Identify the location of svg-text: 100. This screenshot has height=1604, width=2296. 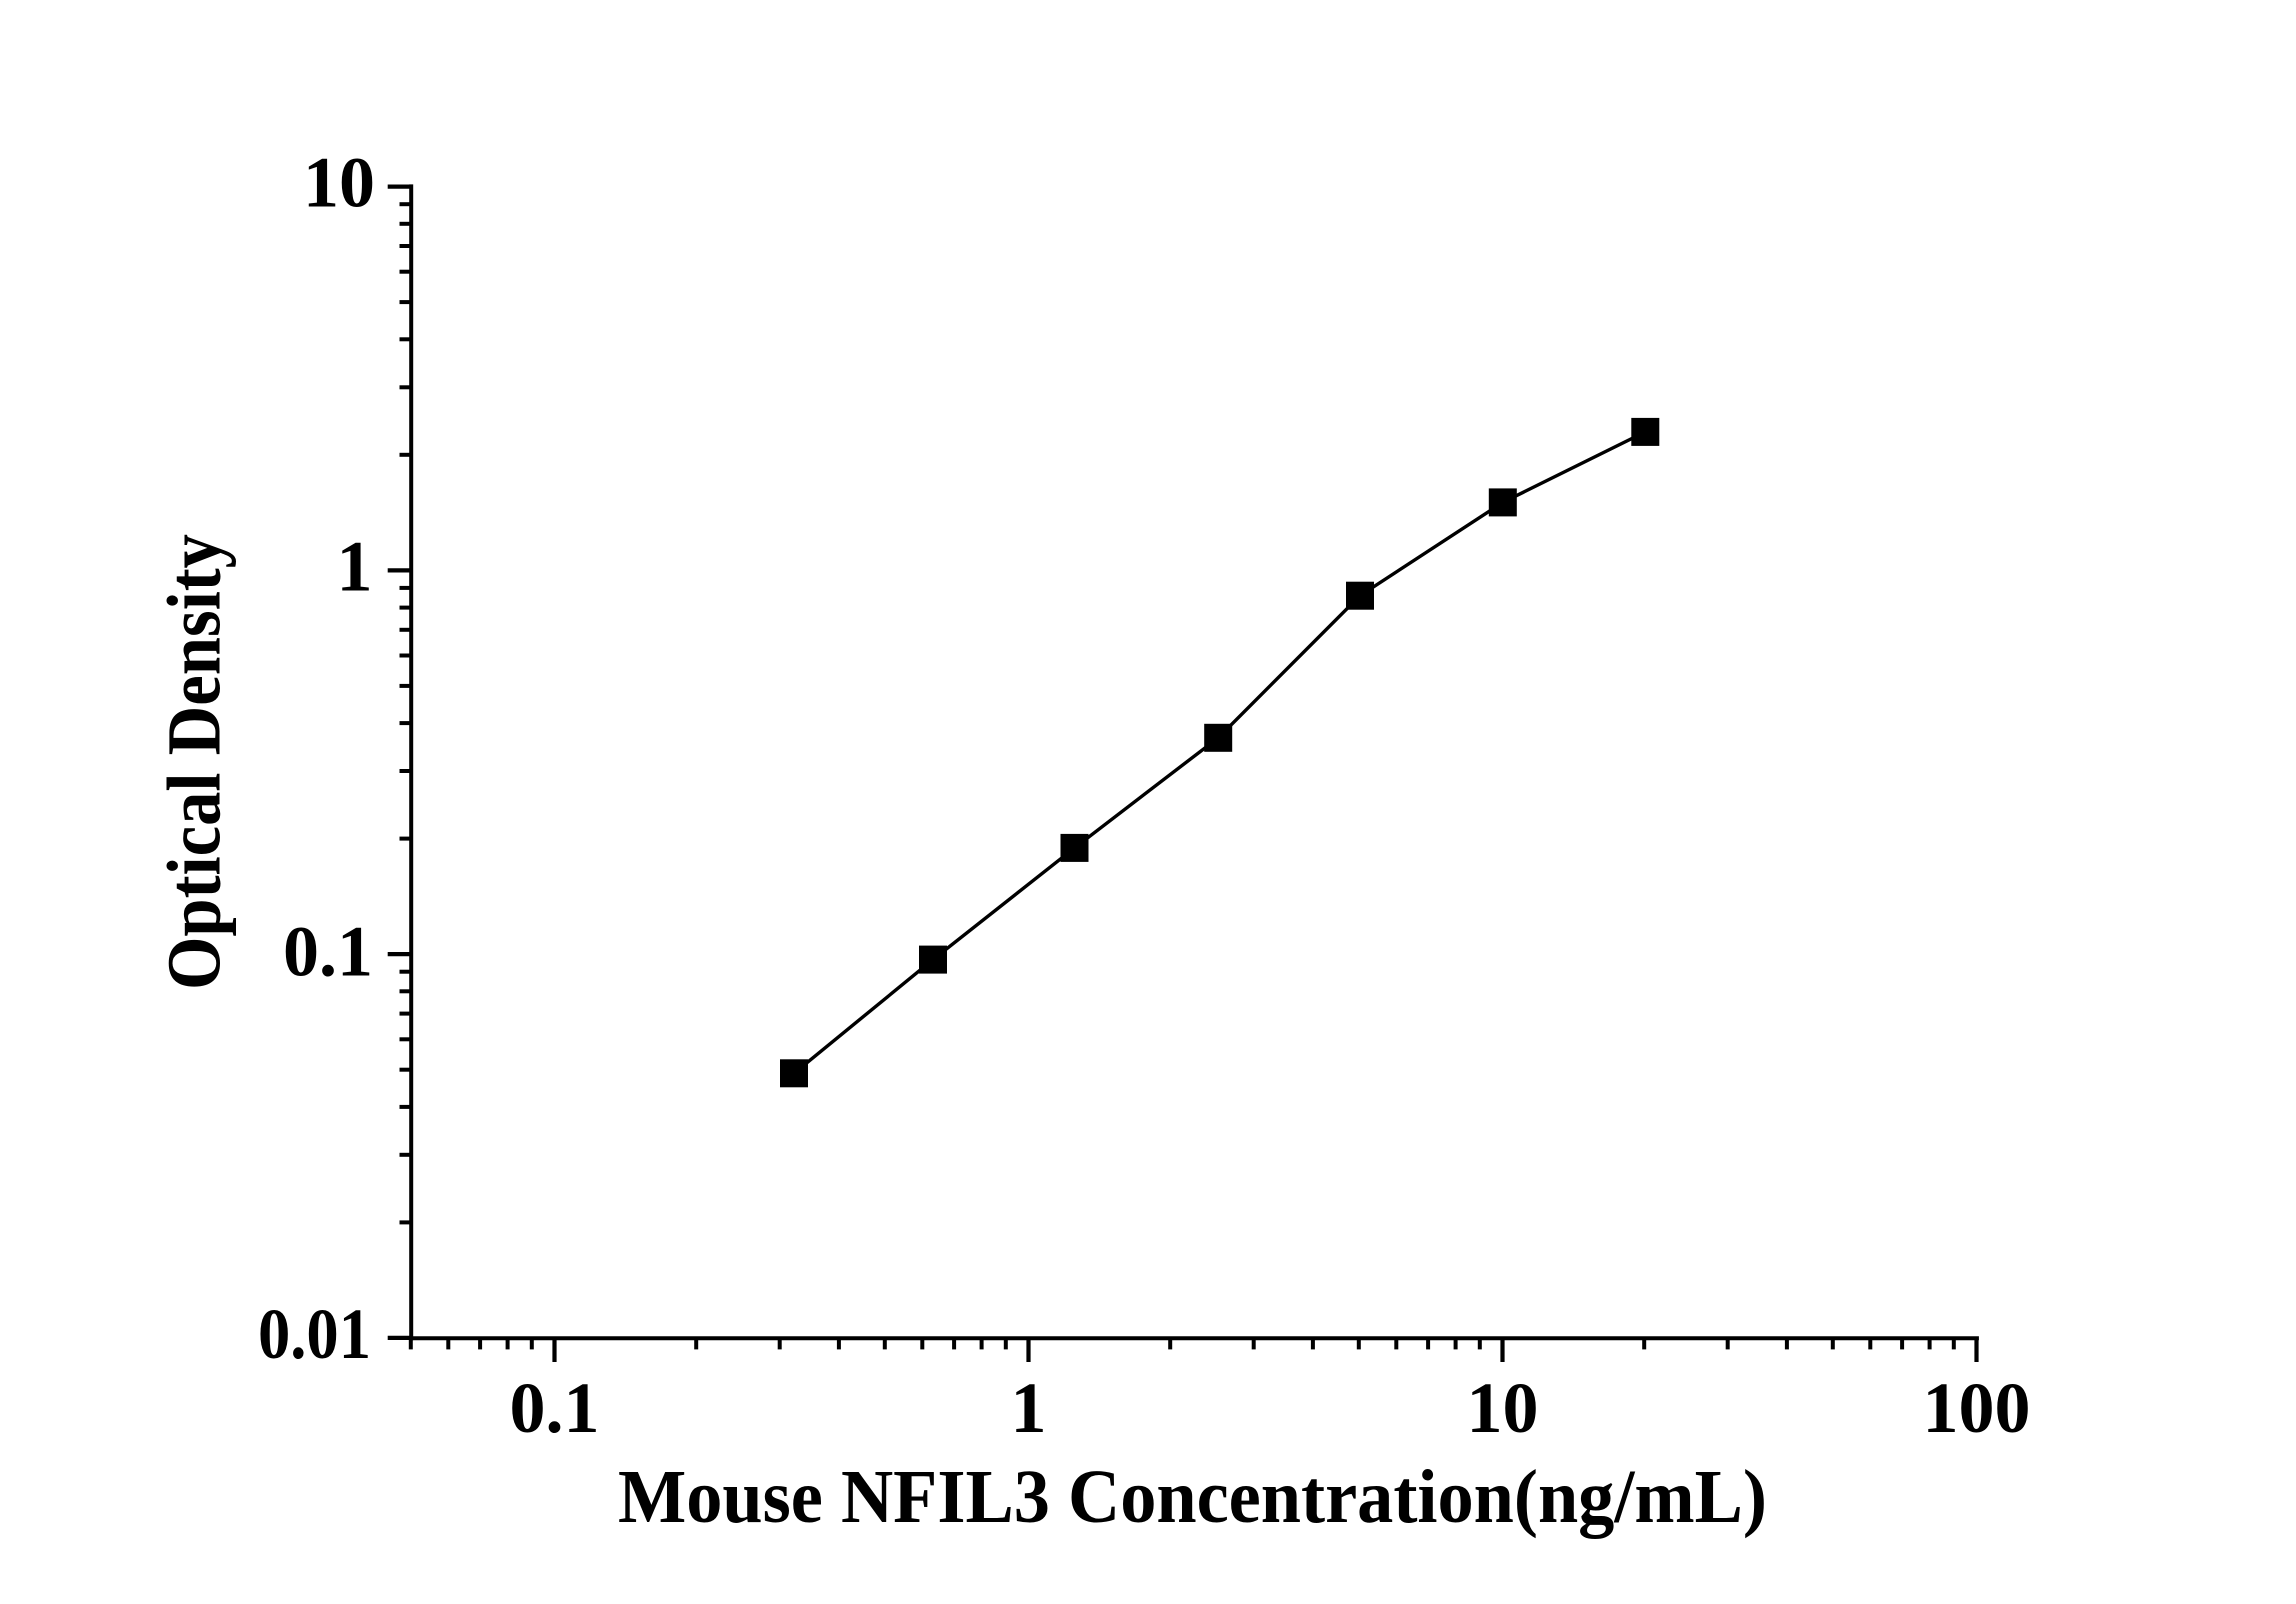
(1977, 1408).